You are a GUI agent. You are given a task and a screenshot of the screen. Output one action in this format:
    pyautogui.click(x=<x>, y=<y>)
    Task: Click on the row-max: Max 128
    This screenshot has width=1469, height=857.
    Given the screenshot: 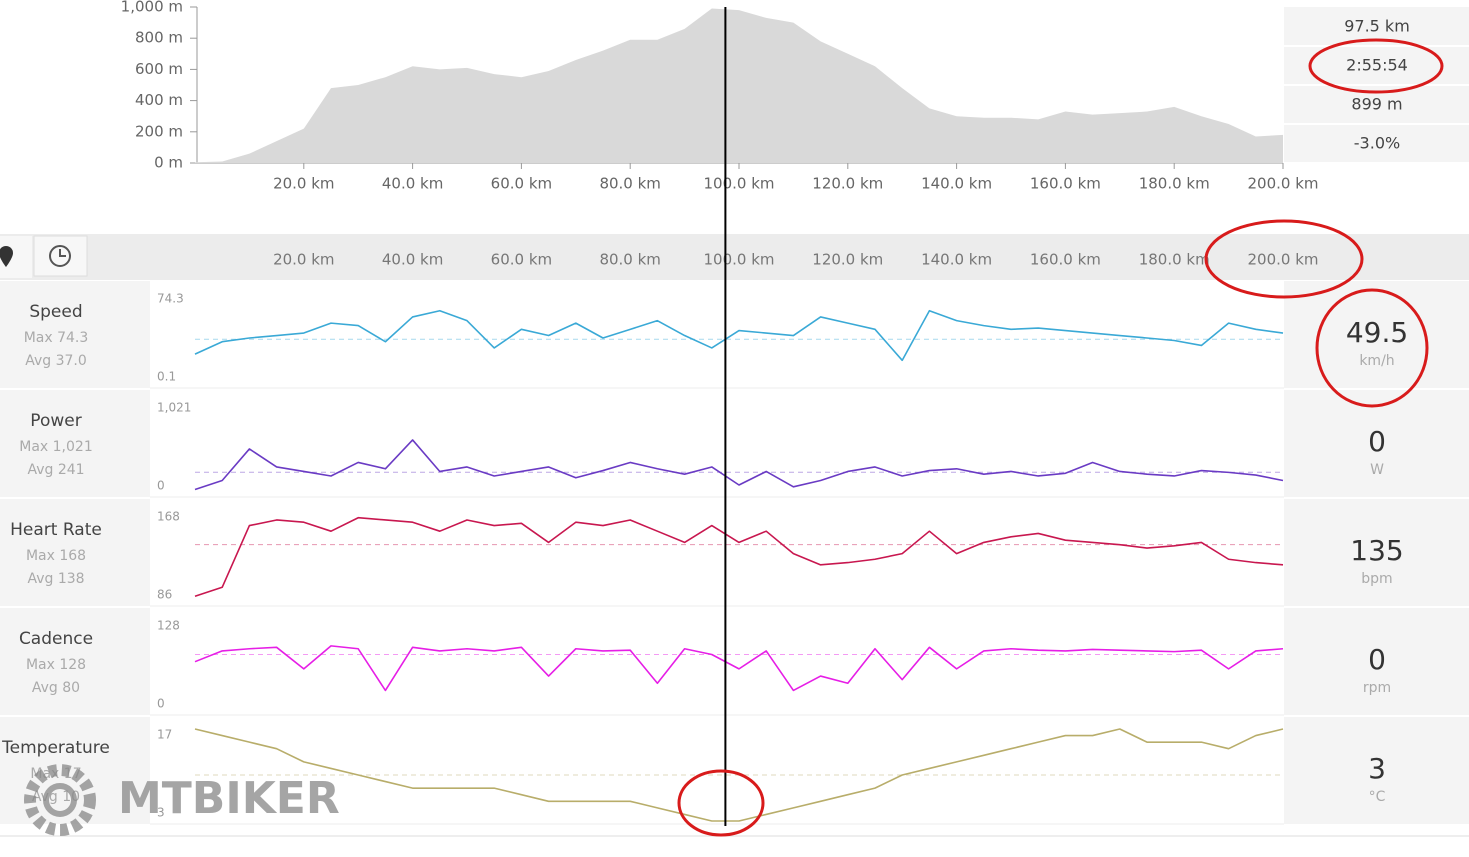 What is the action you would take?
    pyautogui.click(x=56, y=665)
    